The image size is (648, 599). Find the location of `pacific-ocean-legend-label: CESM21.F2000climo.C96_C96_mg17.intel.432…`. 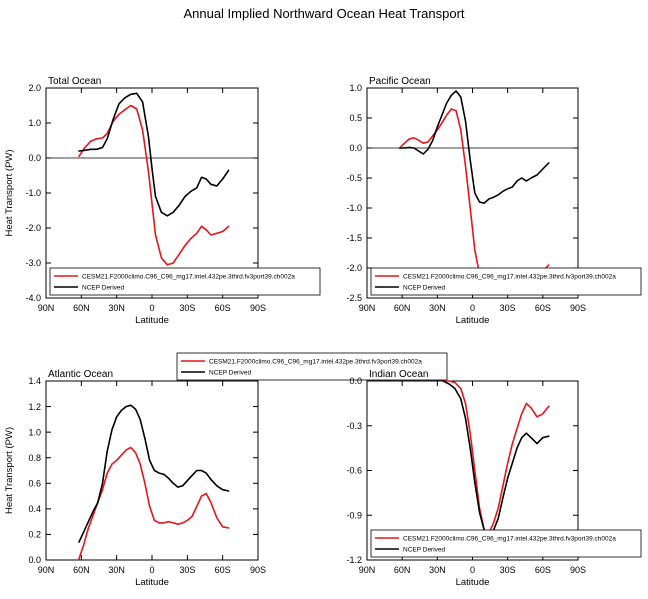

pacific-ocean-legend-label: CESM21.F2000climo.C96_C96_mg17.intel.432… is located at coordinates (509, 276).